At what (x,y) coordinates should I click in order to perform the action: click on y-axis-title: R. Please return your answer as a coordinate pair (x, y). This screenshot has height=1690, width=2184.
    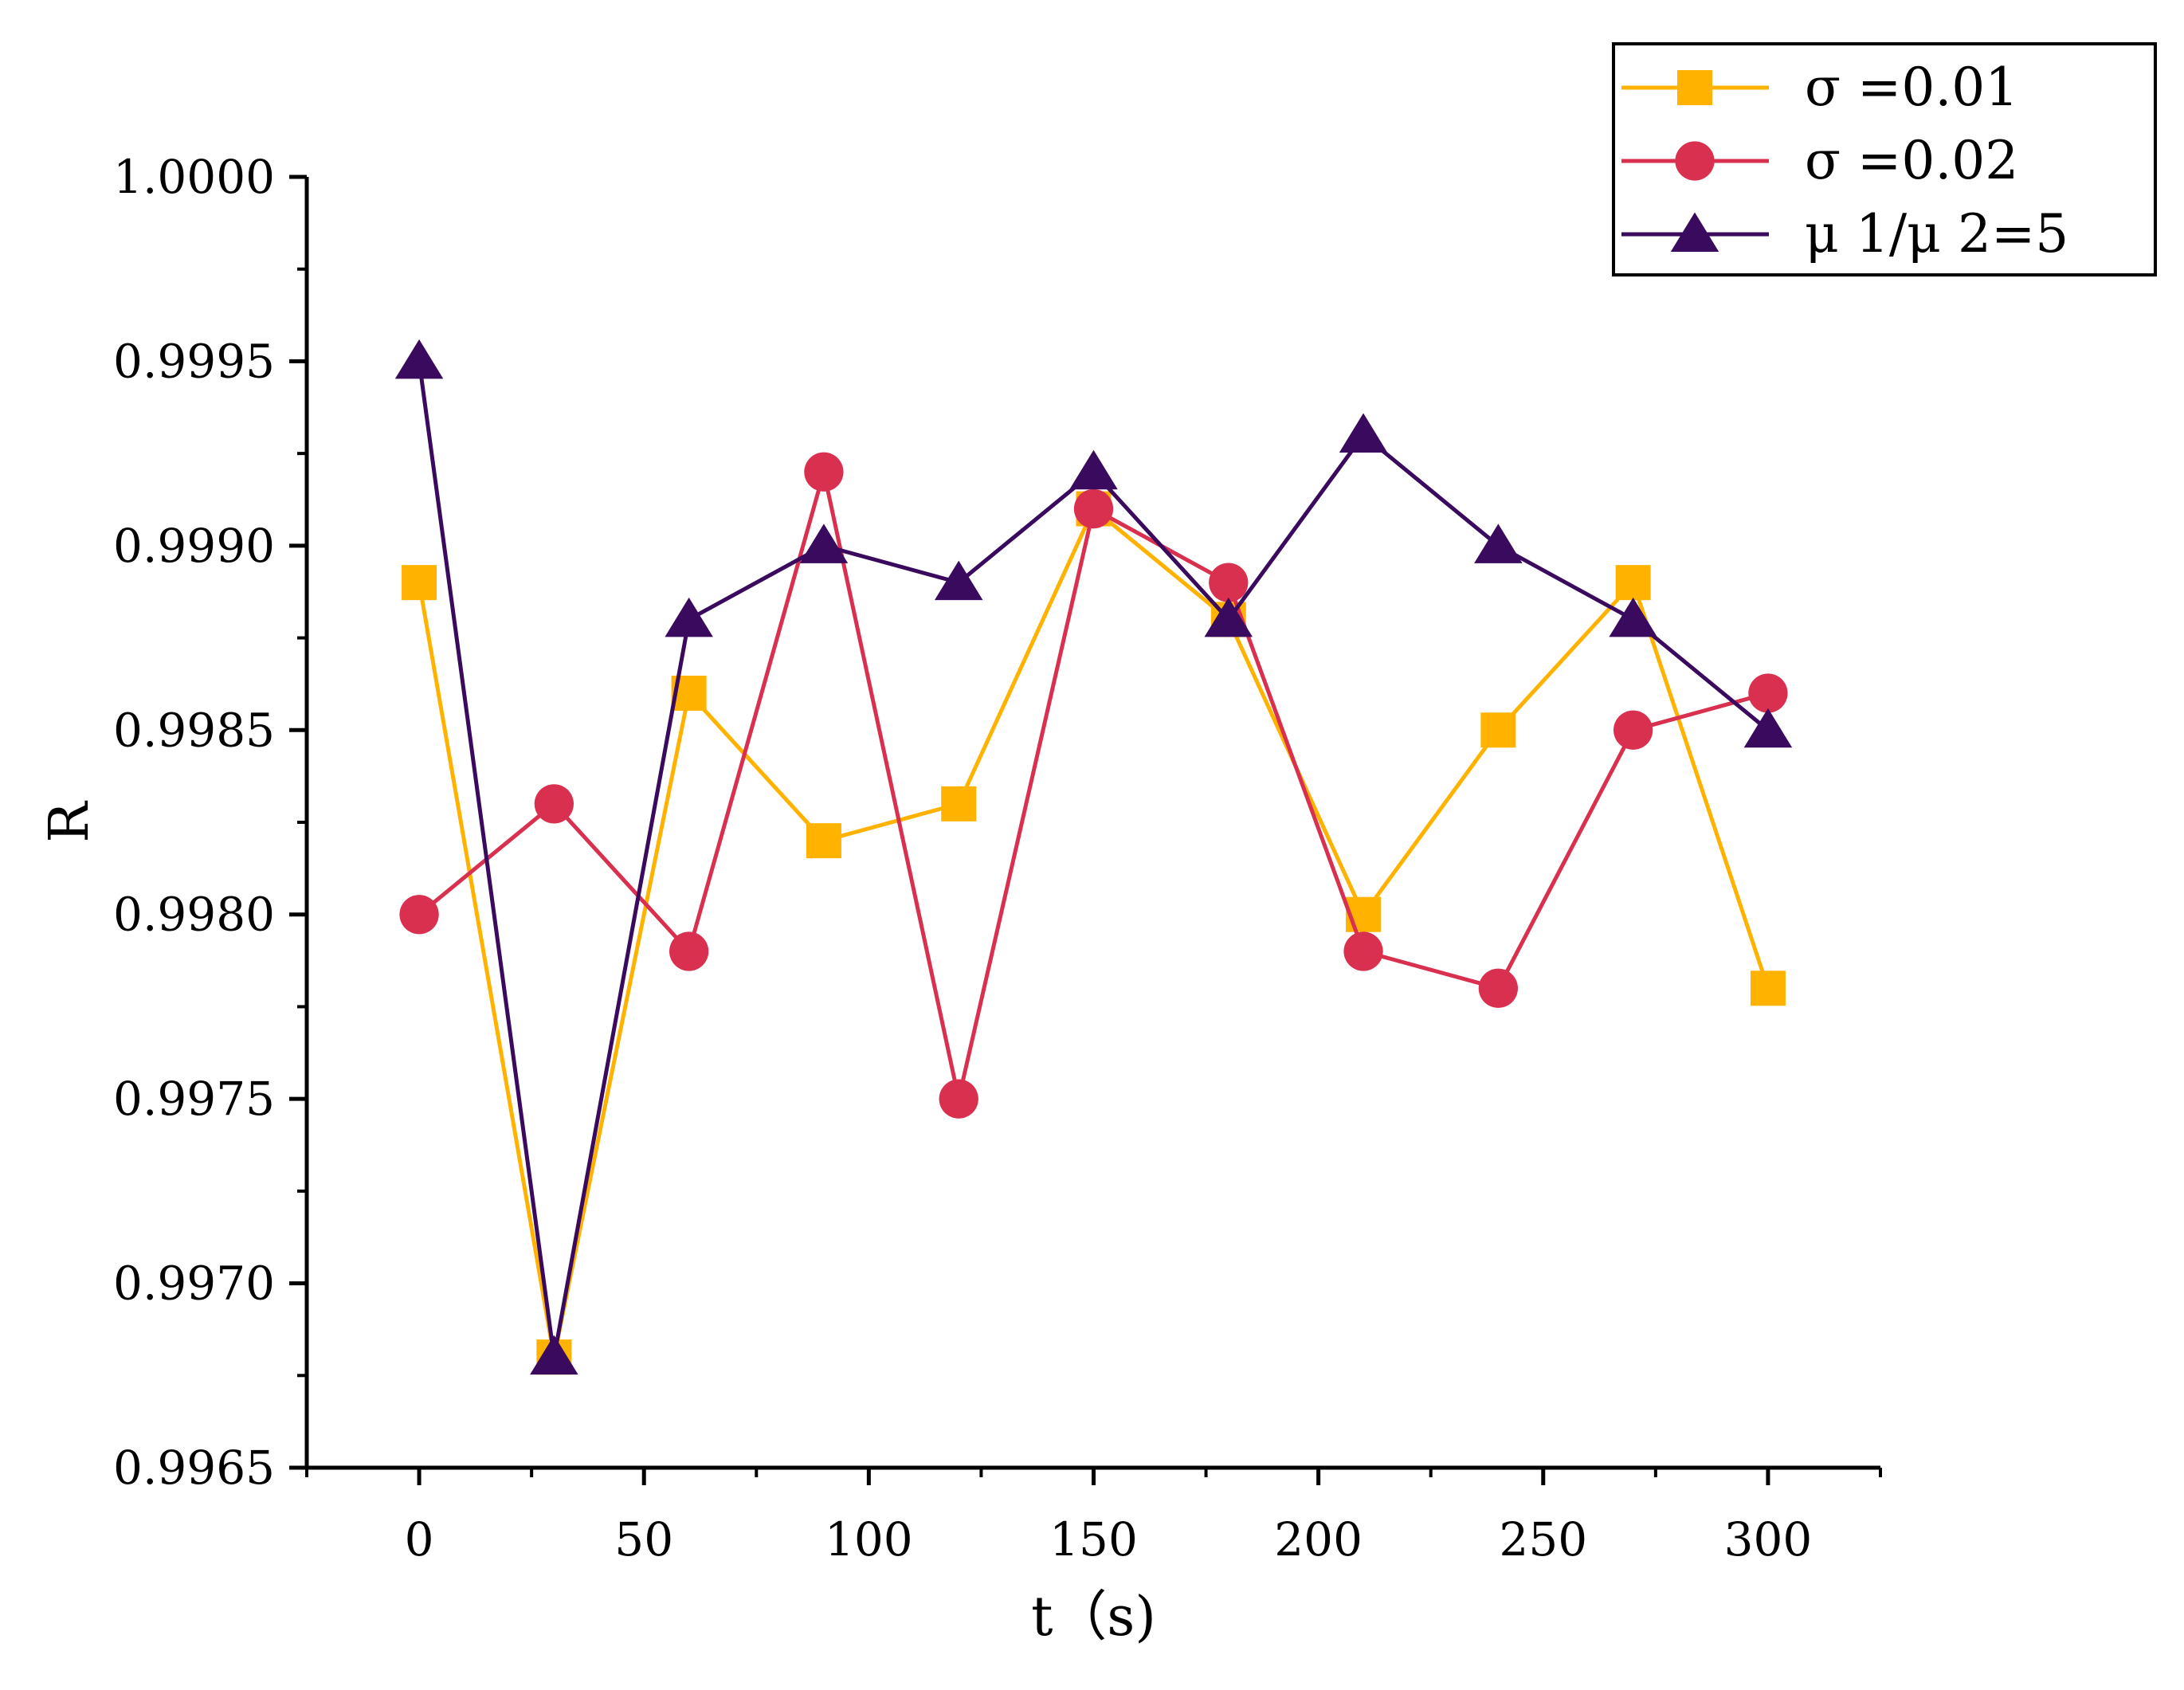
    Looking at the image, I should click on (69, 822).